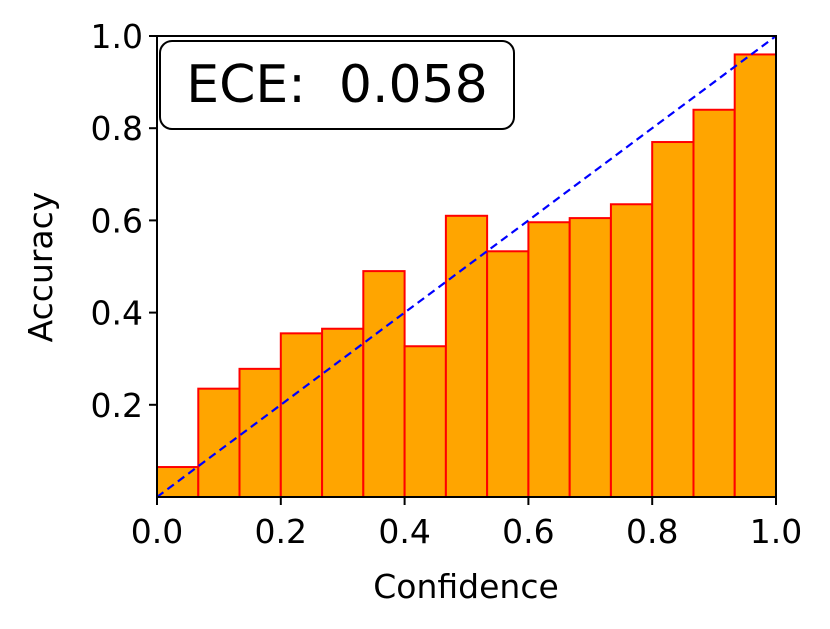 The image size is (830, 629). Describe the element at coordinates (157, 531) in the screenshot. I see `x-tick-label-0: 0.0` at that location.